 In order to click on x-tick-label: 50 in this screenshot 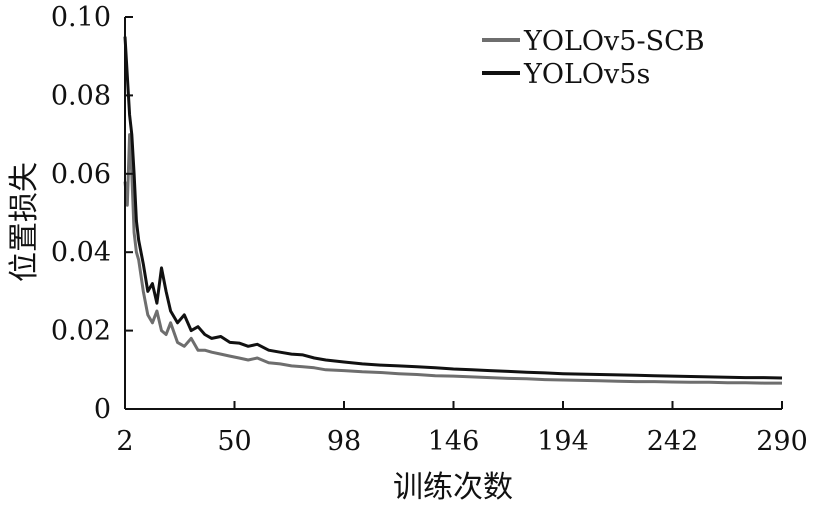, I will do `click(234, 441)`.